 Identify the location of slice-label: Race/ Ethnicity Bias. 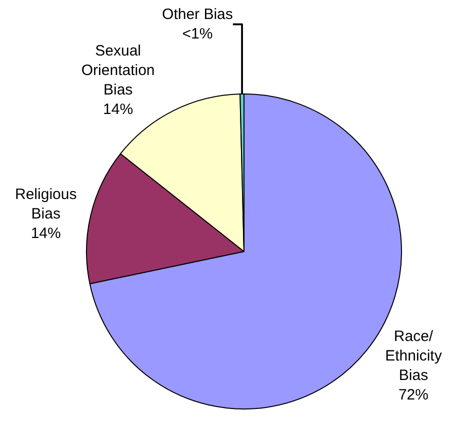
(413, 356).